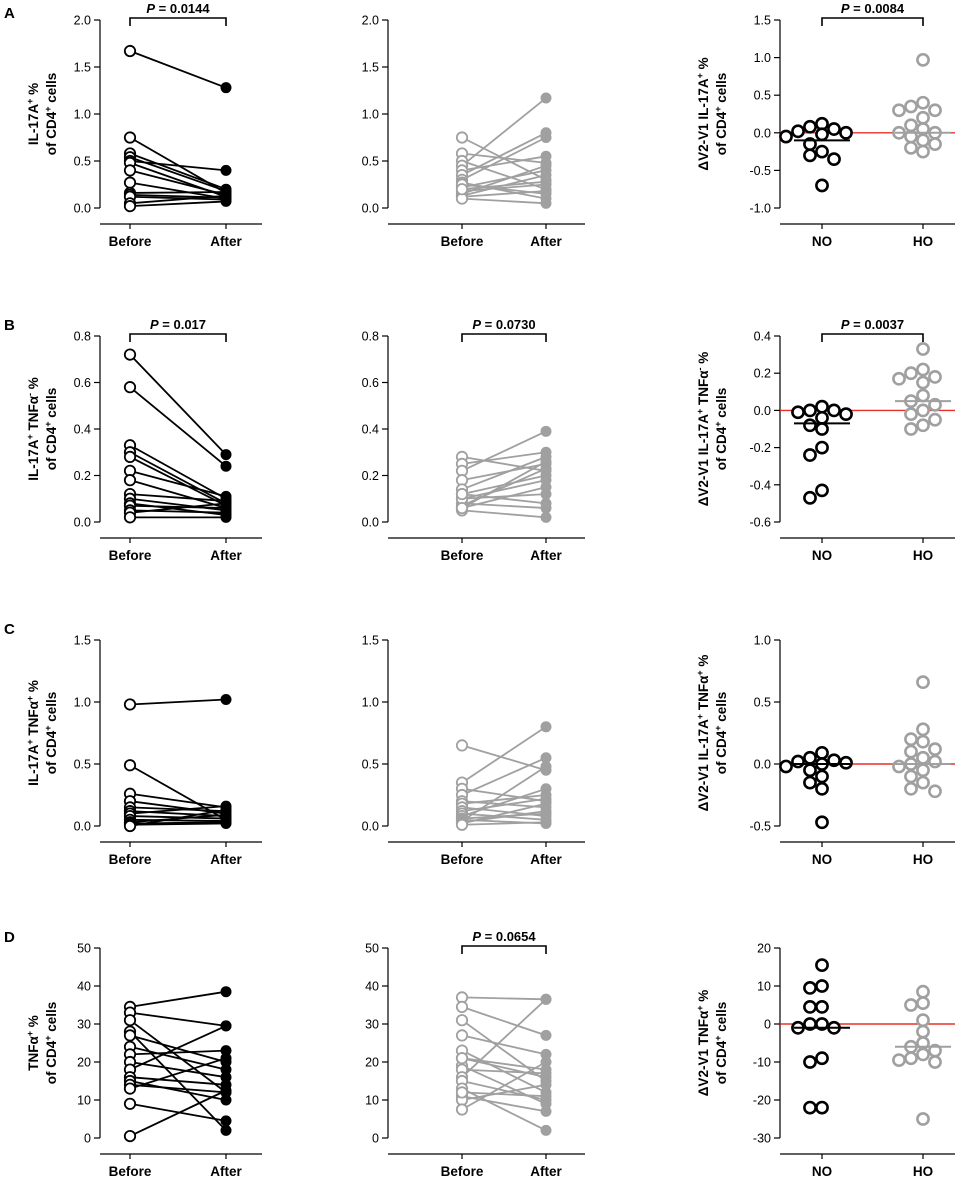 This screenshot has height=1186, width=957. I want to click on label-part: TNFα, so click(703, 694).